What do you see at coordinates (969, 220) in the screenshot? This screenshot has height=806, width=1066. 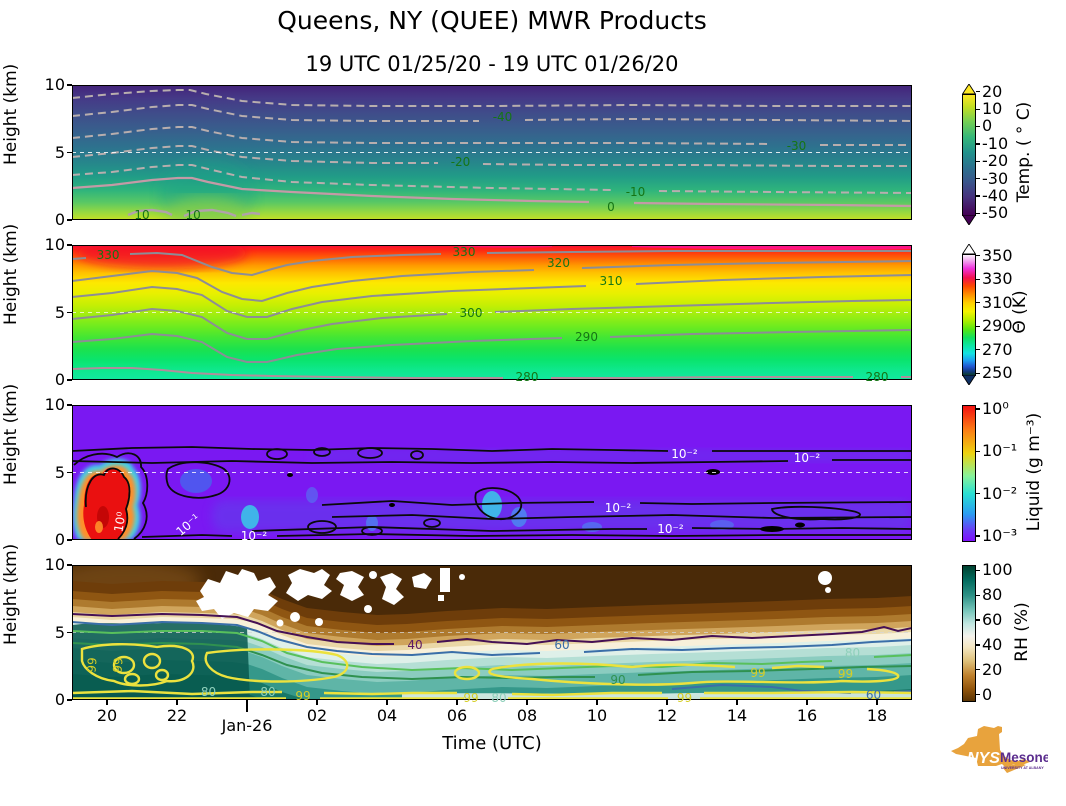 I see `temp-colorbar-down-arrow` at bounding box center [969, 220].